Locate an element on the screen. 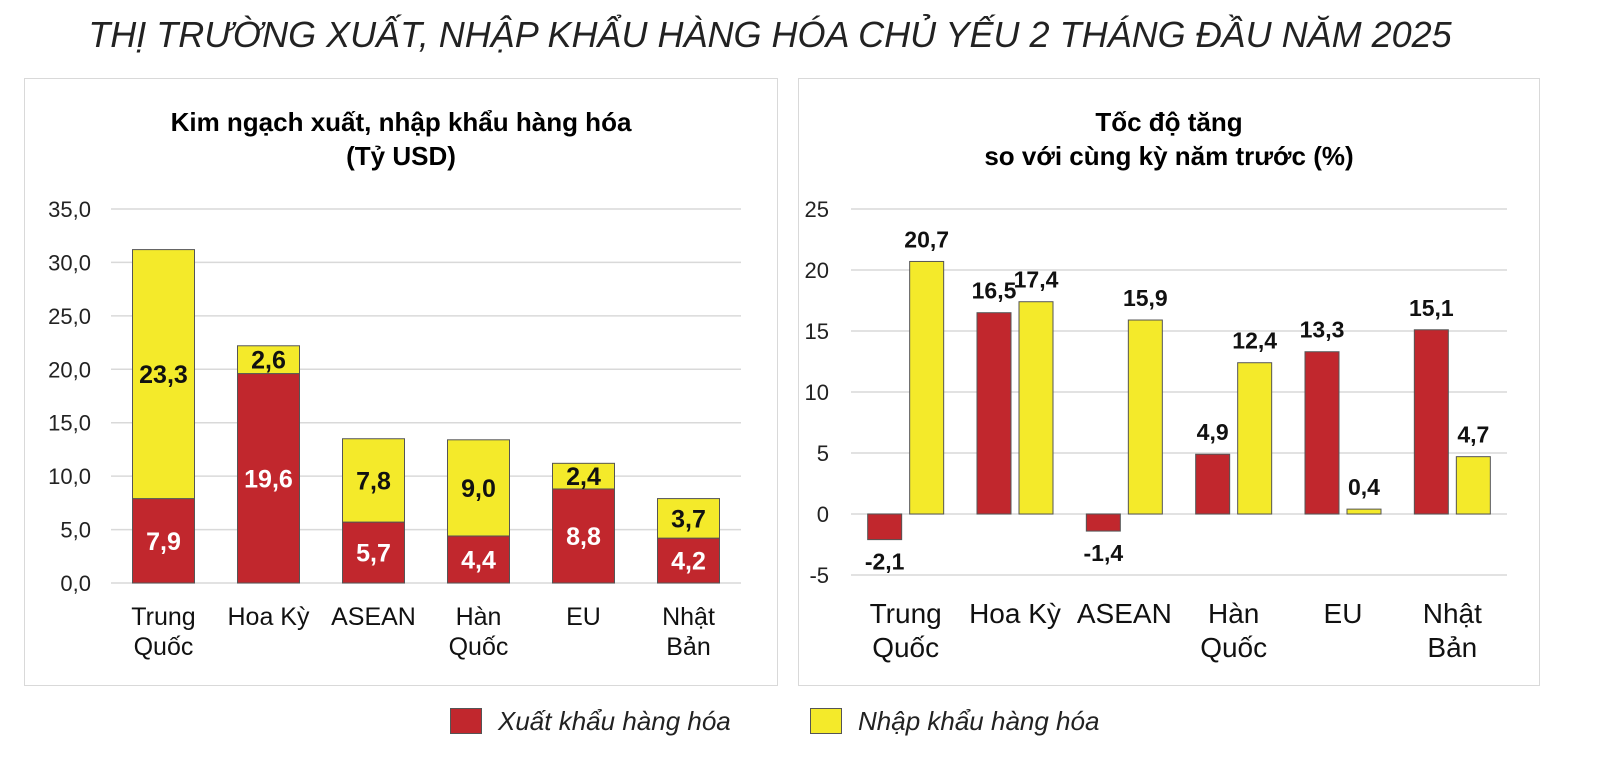 The width and height of the screenshot is (1600, 764). right-data-label-import: 17,4 is located at coordinates (1036, 280).